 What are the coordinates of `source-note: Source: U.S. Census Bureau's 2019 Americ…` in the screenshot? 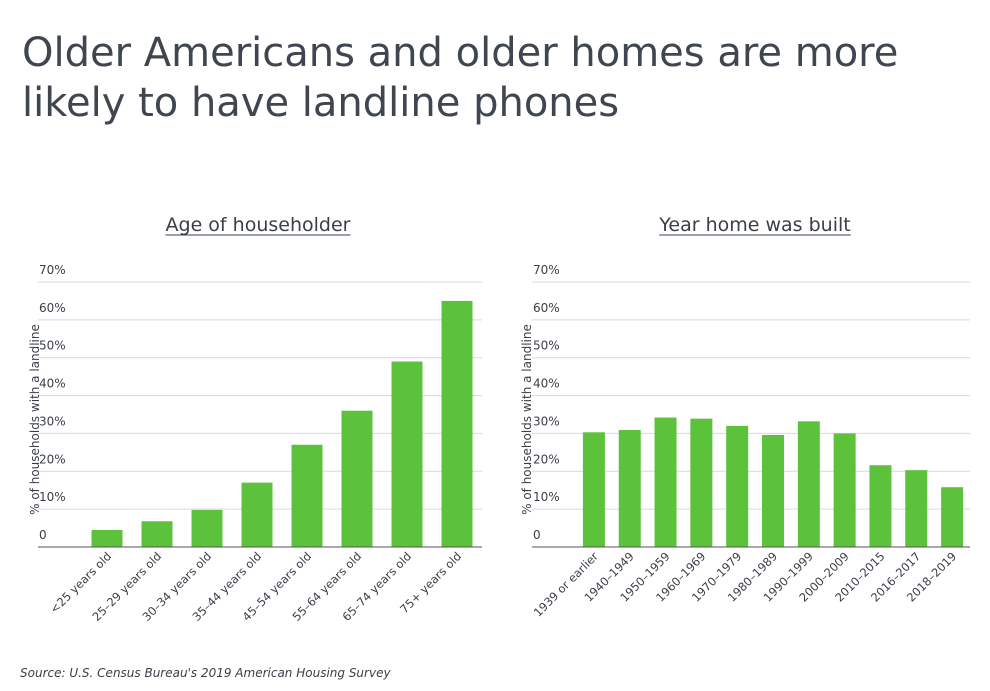 It's located at (205, 673).